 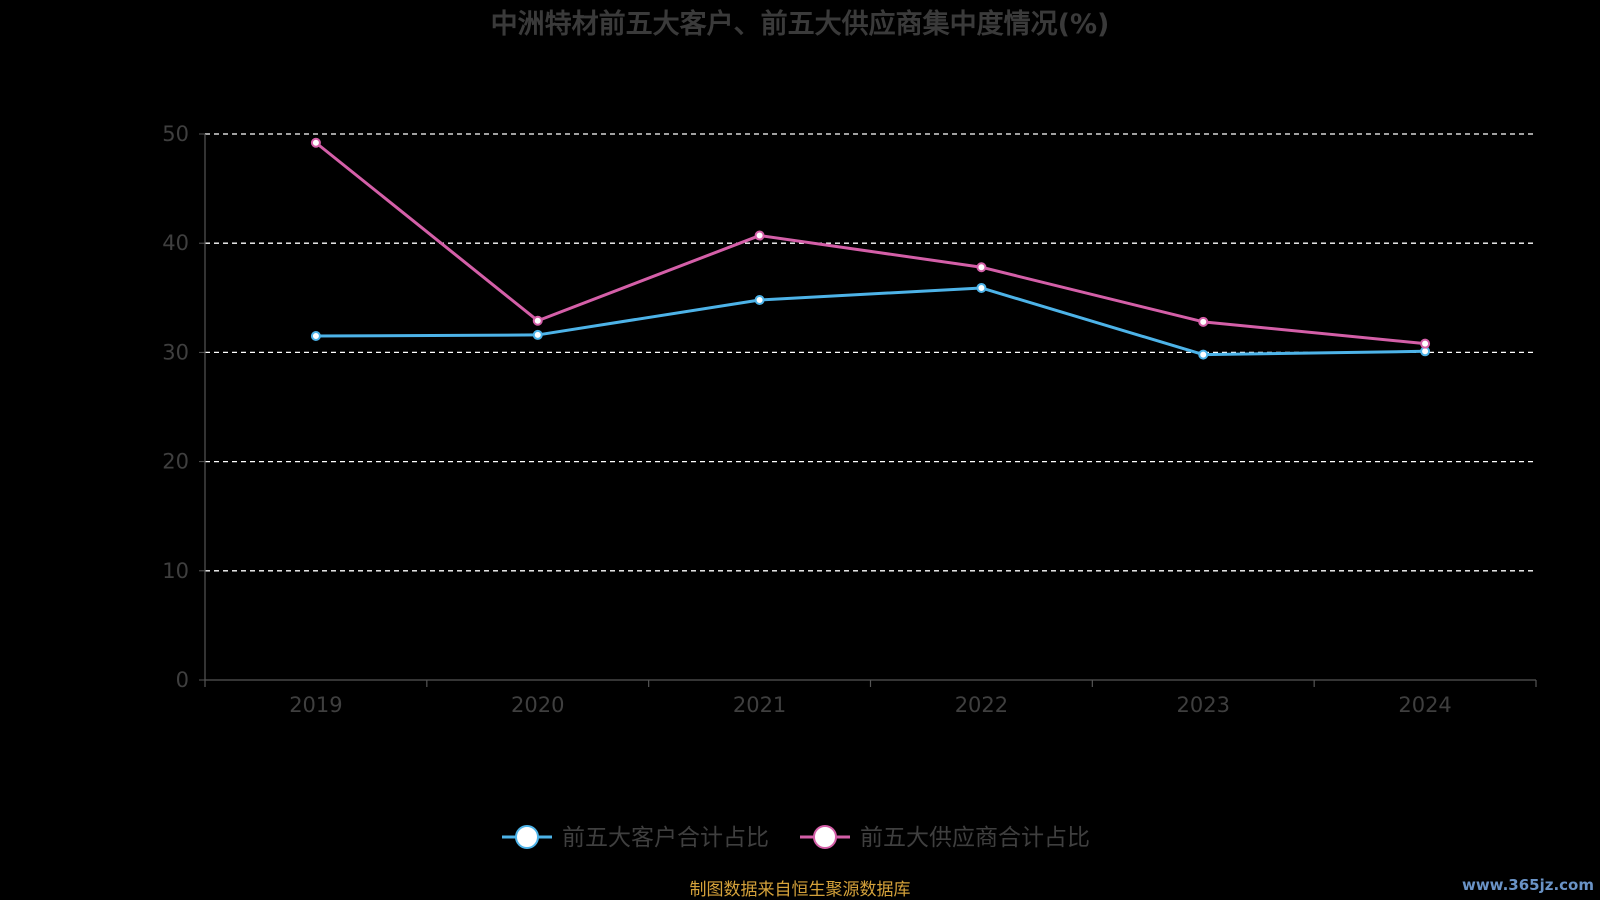 What do you see at coordinates (975, 838) in the screenshot?
I see `legend-label: 前五大供应商合计占比` at bounding box center [975, 838].